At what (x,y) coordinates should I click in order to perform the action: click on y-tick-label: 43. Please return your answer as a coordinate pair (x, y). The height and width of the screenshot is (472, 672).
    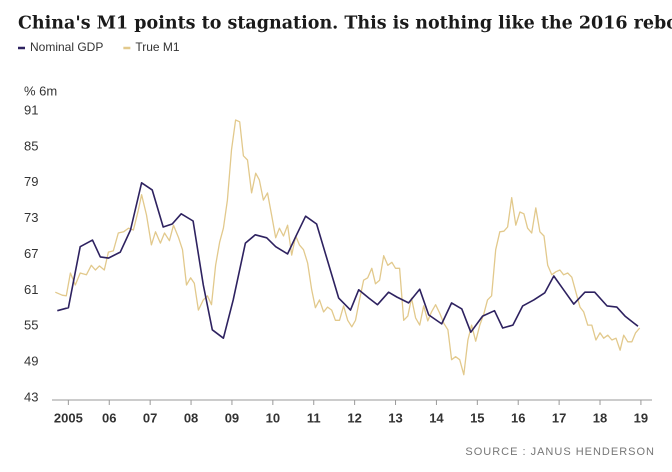
    Looking at the image, I should click on (31, 396).